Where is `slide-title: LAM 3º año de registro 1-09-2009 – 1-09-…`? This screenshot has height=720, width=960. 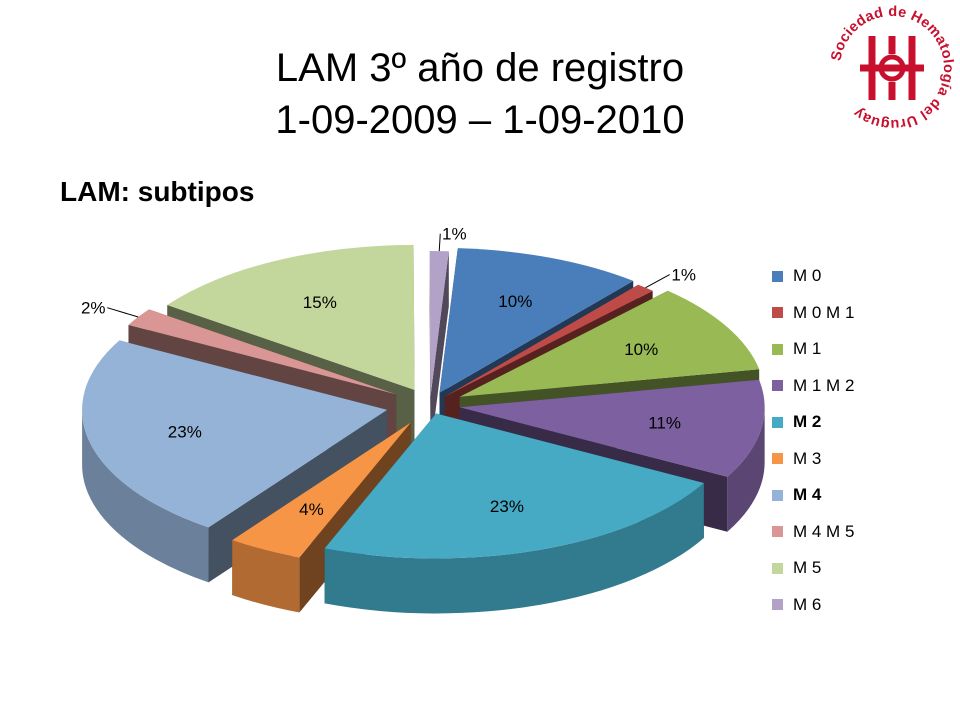 slide-title: LAM 3º año de registro 1-09-2009 – 1-09-… is located at coordinates (480, 94).